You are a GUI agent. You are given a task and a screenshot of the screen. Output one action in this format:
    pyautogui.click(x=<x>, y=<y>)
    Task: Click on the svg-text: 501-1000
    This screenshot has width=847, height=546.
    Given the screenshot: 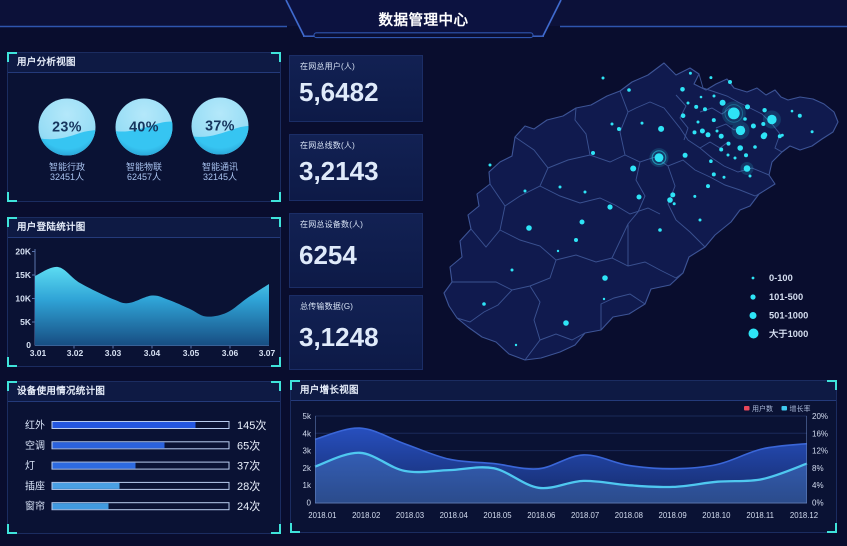 What is the action you would take?
    pyautogui.click(x=788, y=316)
    